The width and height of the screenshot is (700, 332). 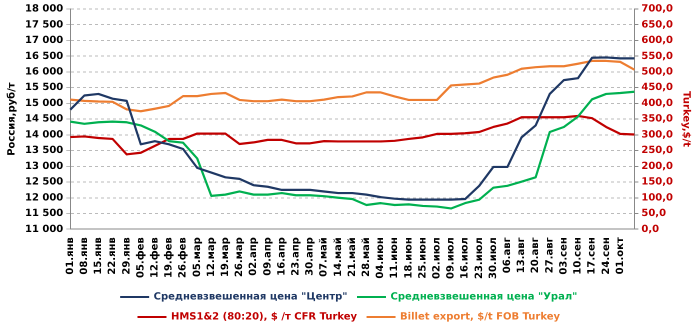 I want to click on y-tick-label: 11 000, so click(x=44, y=229).